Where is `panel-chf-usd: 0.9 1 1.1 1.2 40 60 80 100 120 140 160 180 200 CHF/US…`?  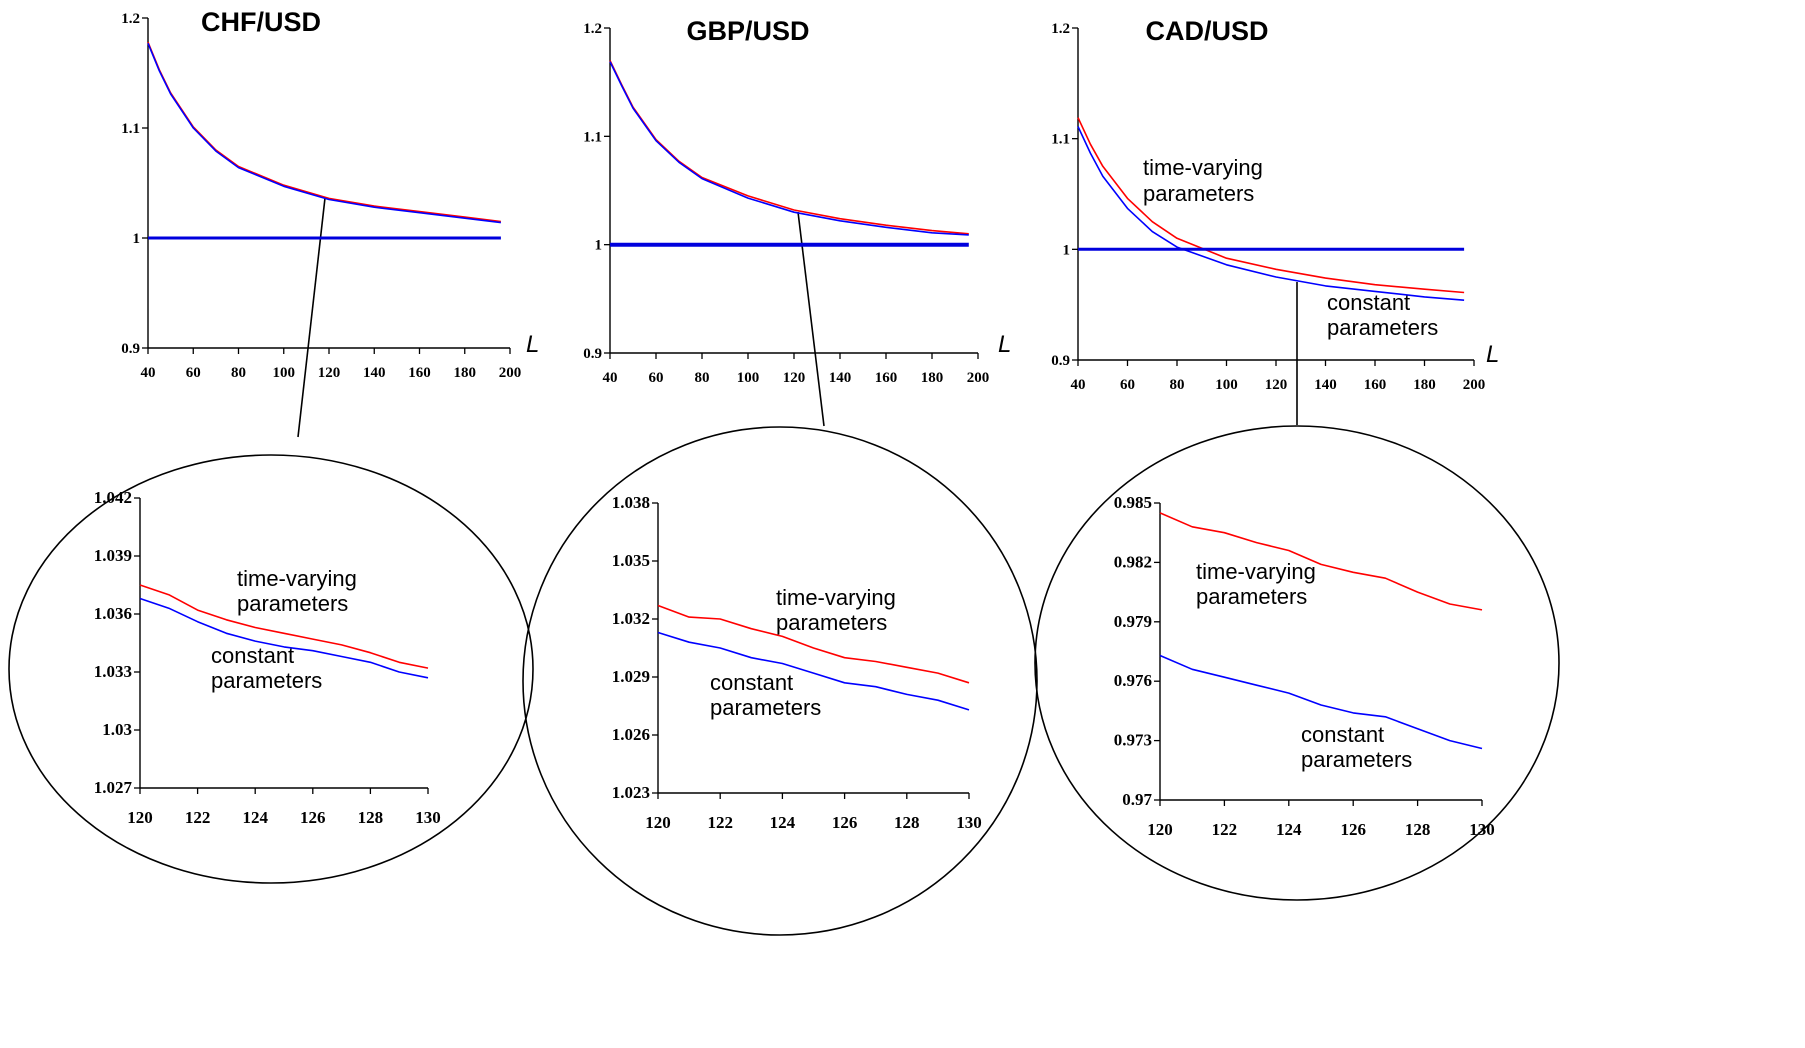
panel-chf-usd: 0.9 1 1.1 1.2 40 60 80 100 120 140 160 180 200 CHF/US… is located at coordinates (330, 194).